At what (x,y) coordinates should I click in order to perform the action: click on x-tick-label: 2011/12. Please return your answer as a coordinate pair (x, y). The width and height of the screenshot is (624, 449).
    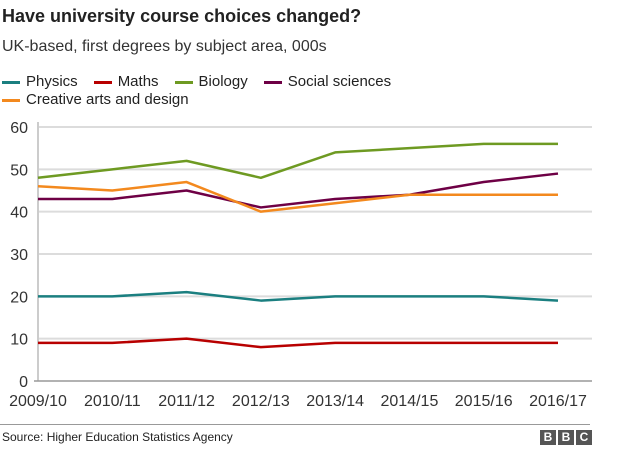
    Looking at the image, I should click on (186, 401).